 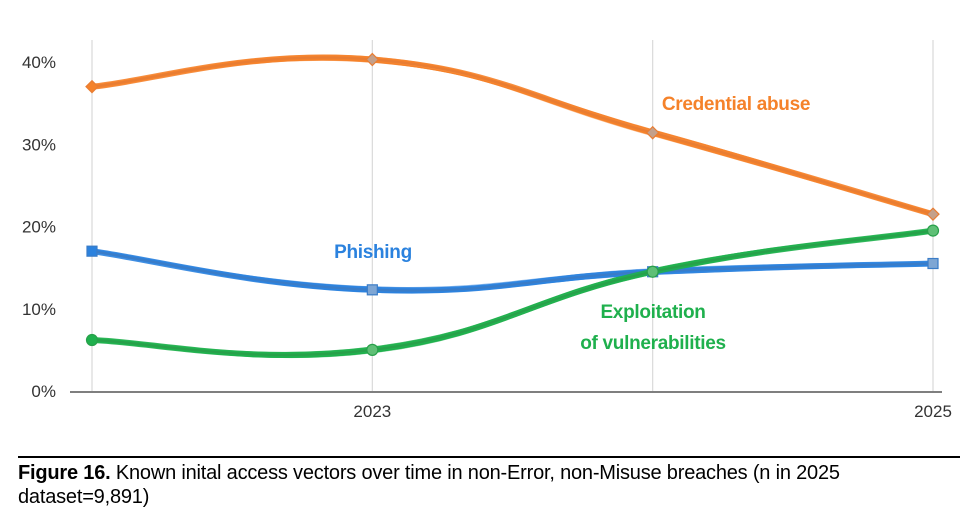 I want to click on y-tick-label: 30%, so click(x=39, y=144).